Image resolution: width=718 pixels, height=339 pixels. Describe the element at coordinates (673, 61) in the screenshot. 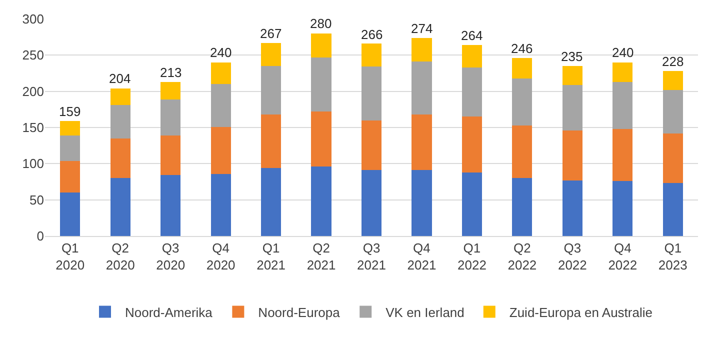

I see `total-label: 228` at that location.